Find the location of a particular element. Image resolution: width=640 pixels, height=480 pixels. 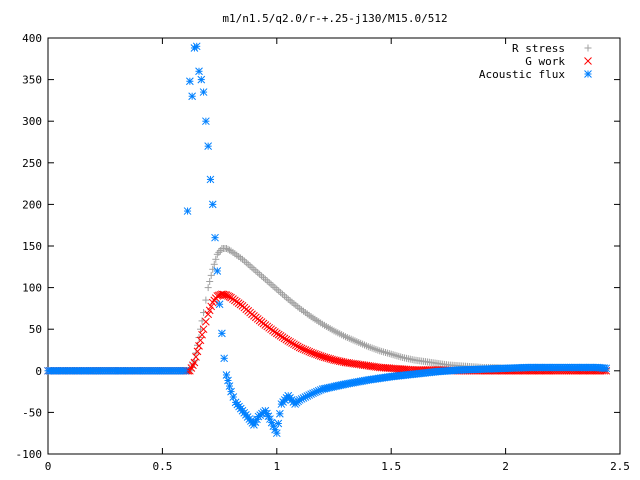

legend-label: G work is located at coordinates (545, 61).